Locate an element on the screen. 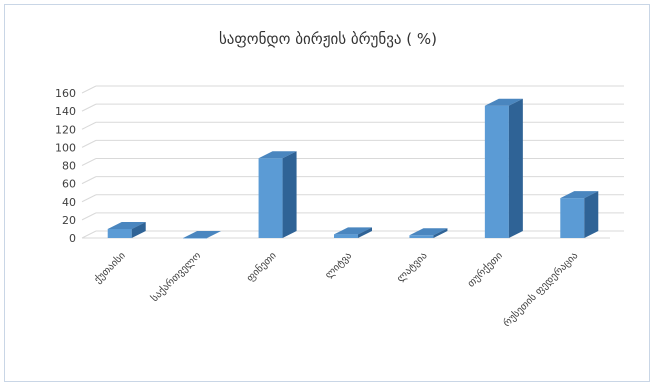 The height and width of the screenshot is (388, 656). y-tick-label: 40 is located at coordinates (69, 202).